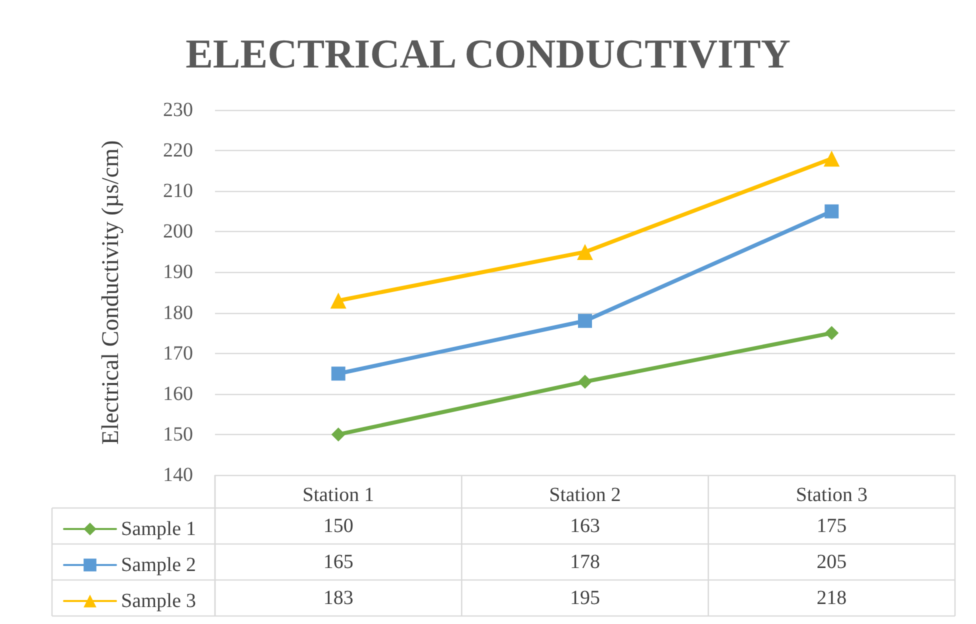 The height and width of the screenshot is (624, 976). I want to click on legend-label: Sample 1, so click(158, 529).